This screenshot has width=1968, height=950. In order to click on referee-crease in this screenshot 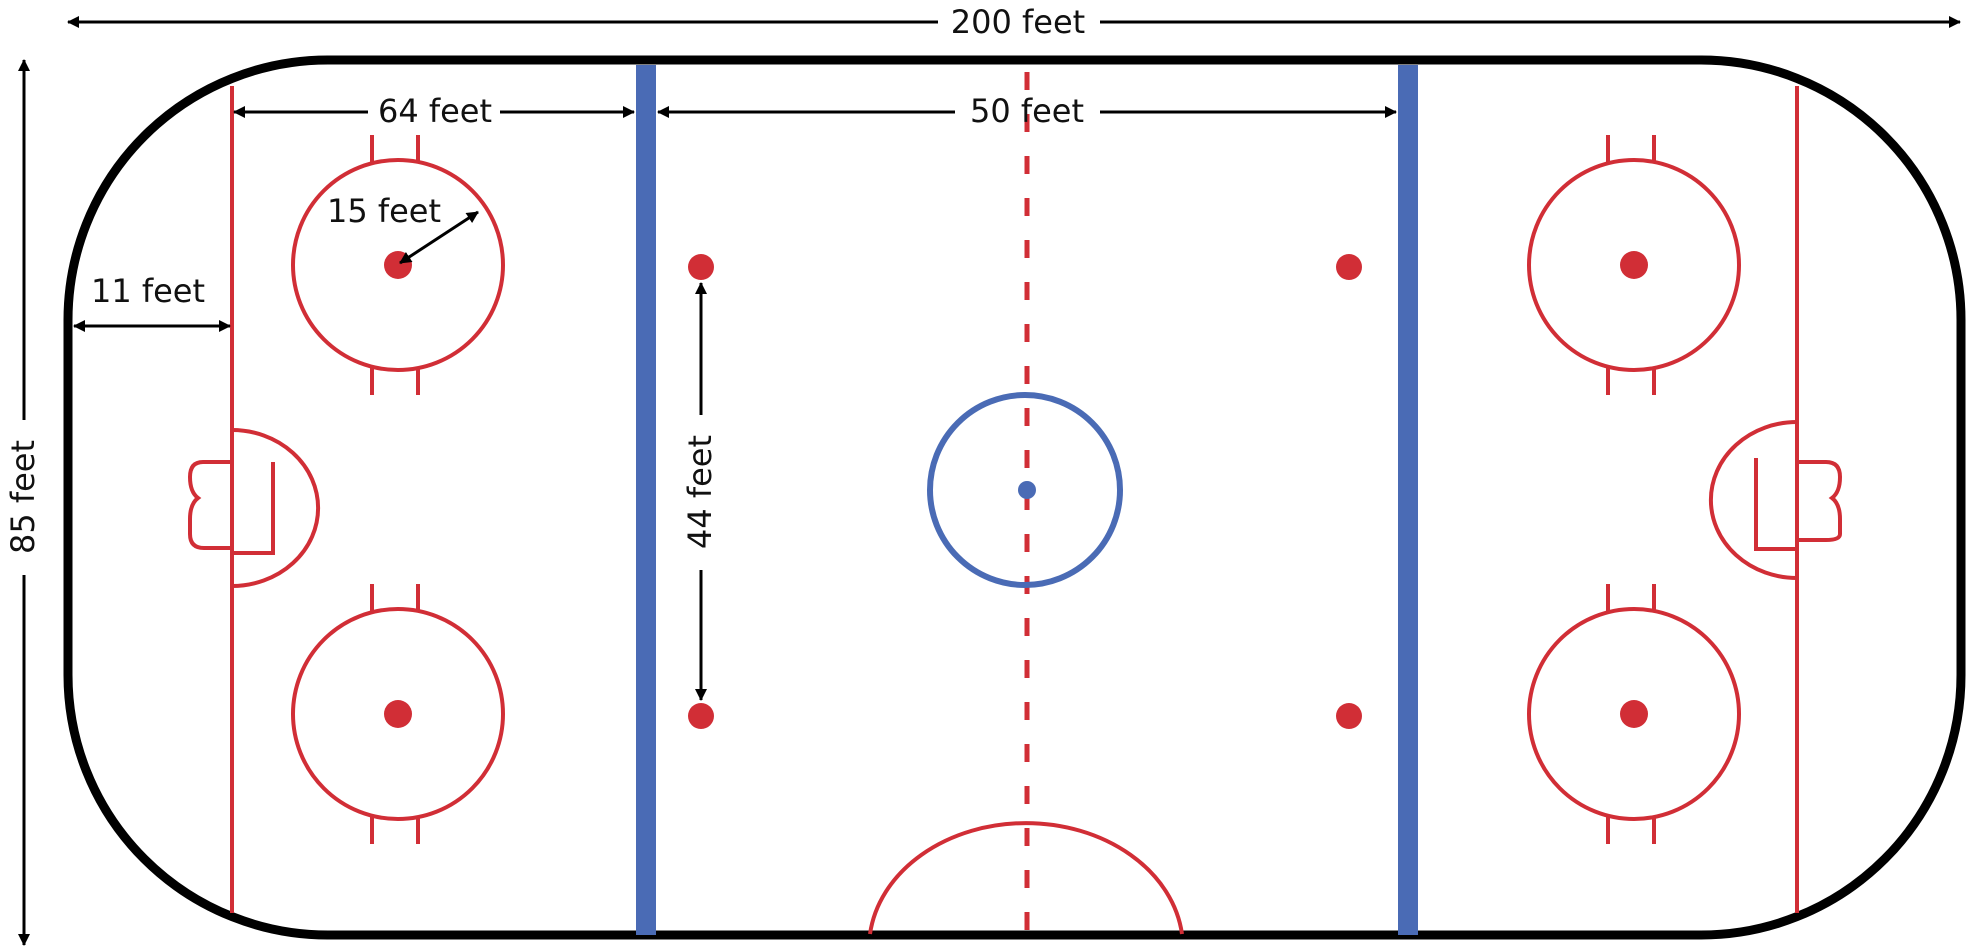, I will do `click(1026, 878)`.